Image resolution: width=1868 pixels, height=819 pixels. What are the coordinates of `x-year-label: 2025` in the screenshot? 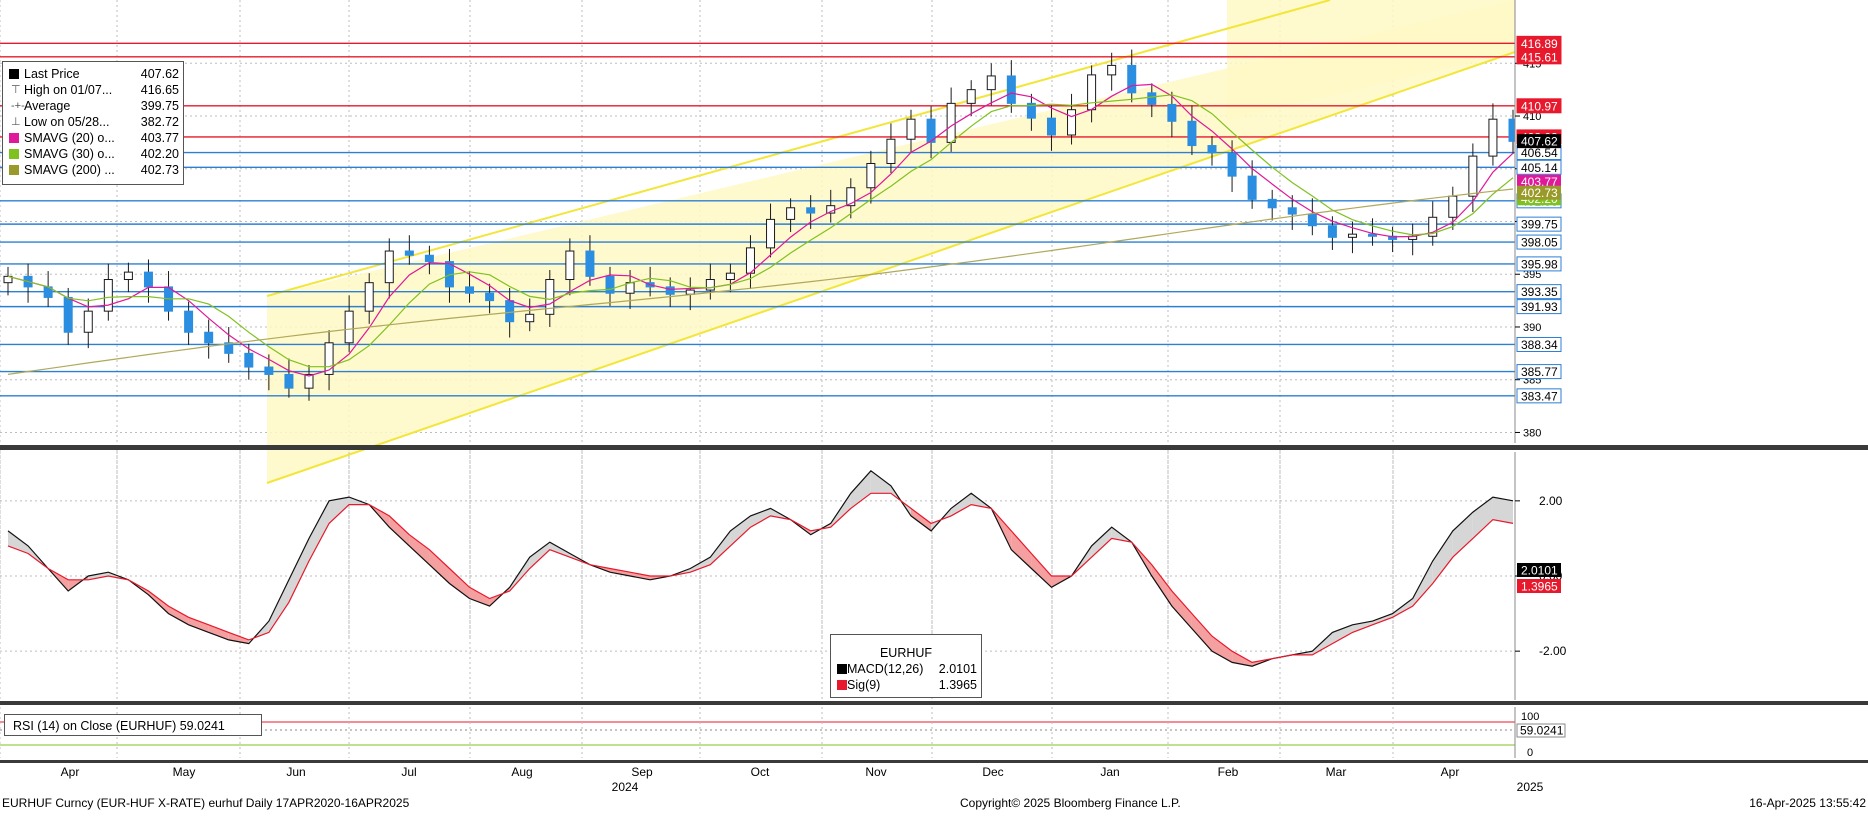 It's located at (1530, 787).